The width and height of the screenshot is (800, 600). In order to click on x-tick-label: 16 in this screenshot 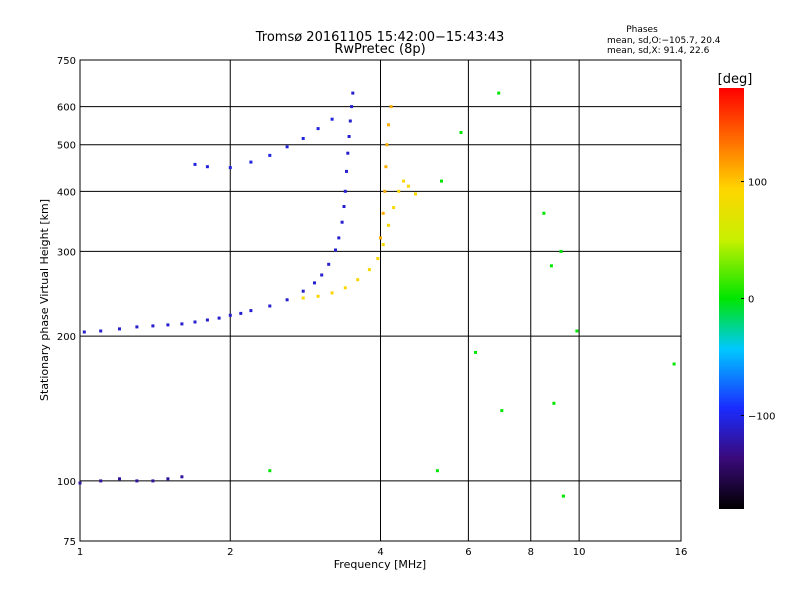, I will do `click(681, 552)`.